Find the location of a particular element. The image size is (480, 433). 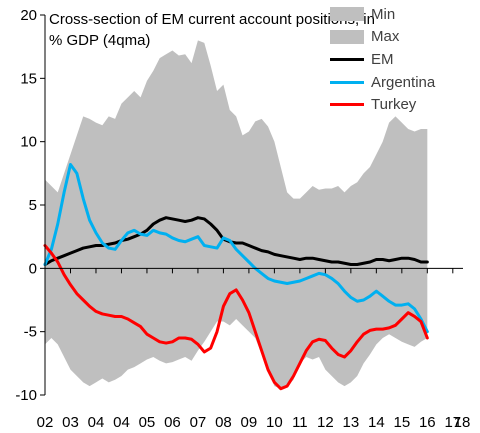

x-tick-label: 05 is located at coordinates (147, 422).